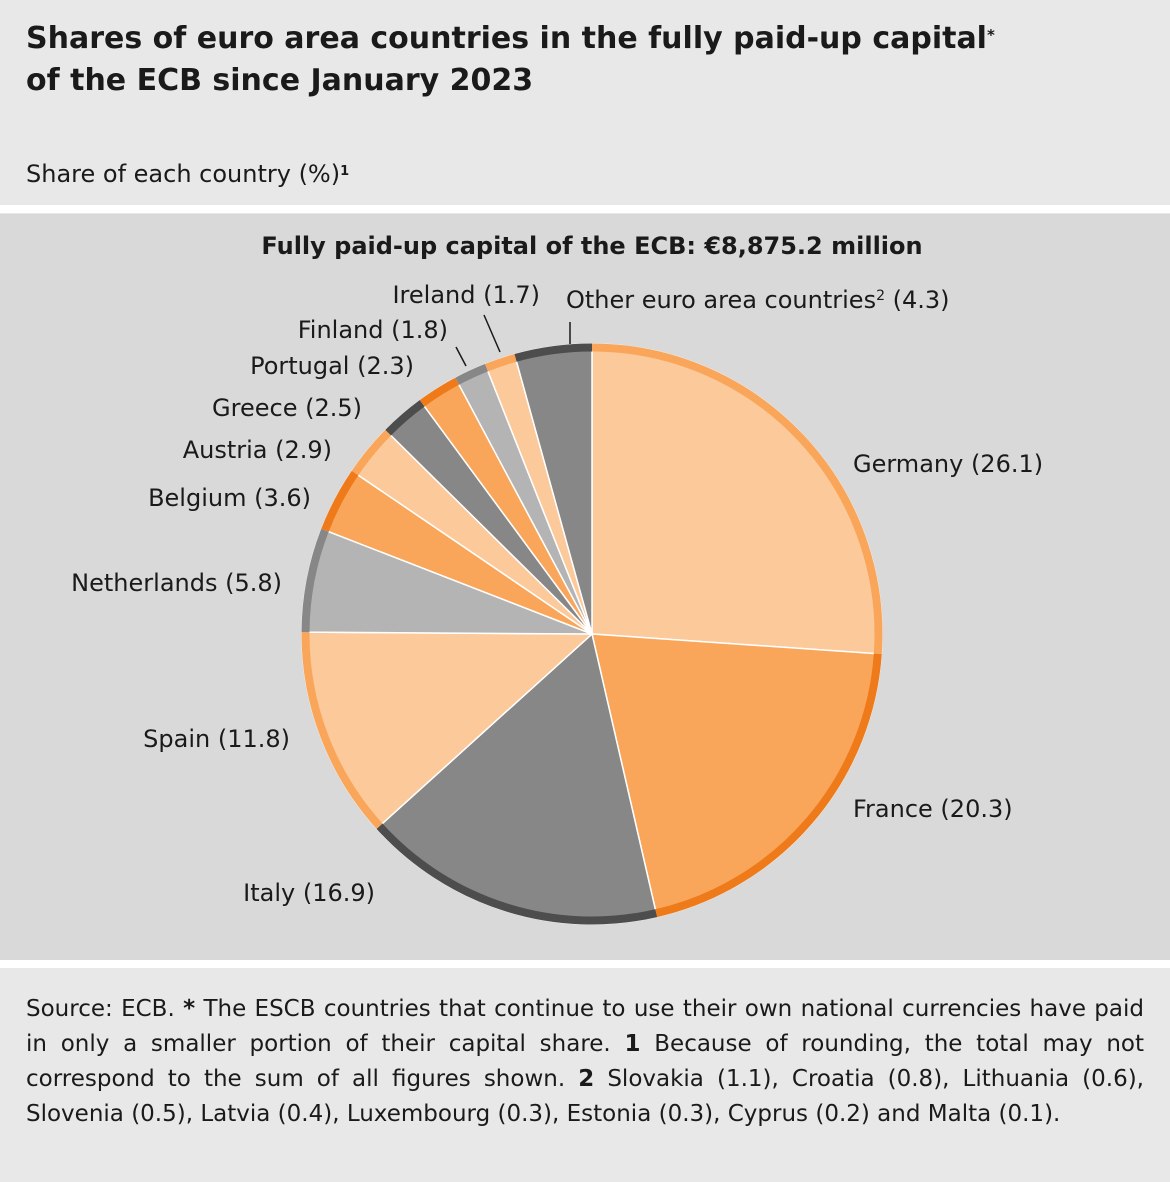  What do you see at coordinates (933, 809) in the screenshot?
I see `slice-label-france: France (20.3)` at bounding box center [933, 809].